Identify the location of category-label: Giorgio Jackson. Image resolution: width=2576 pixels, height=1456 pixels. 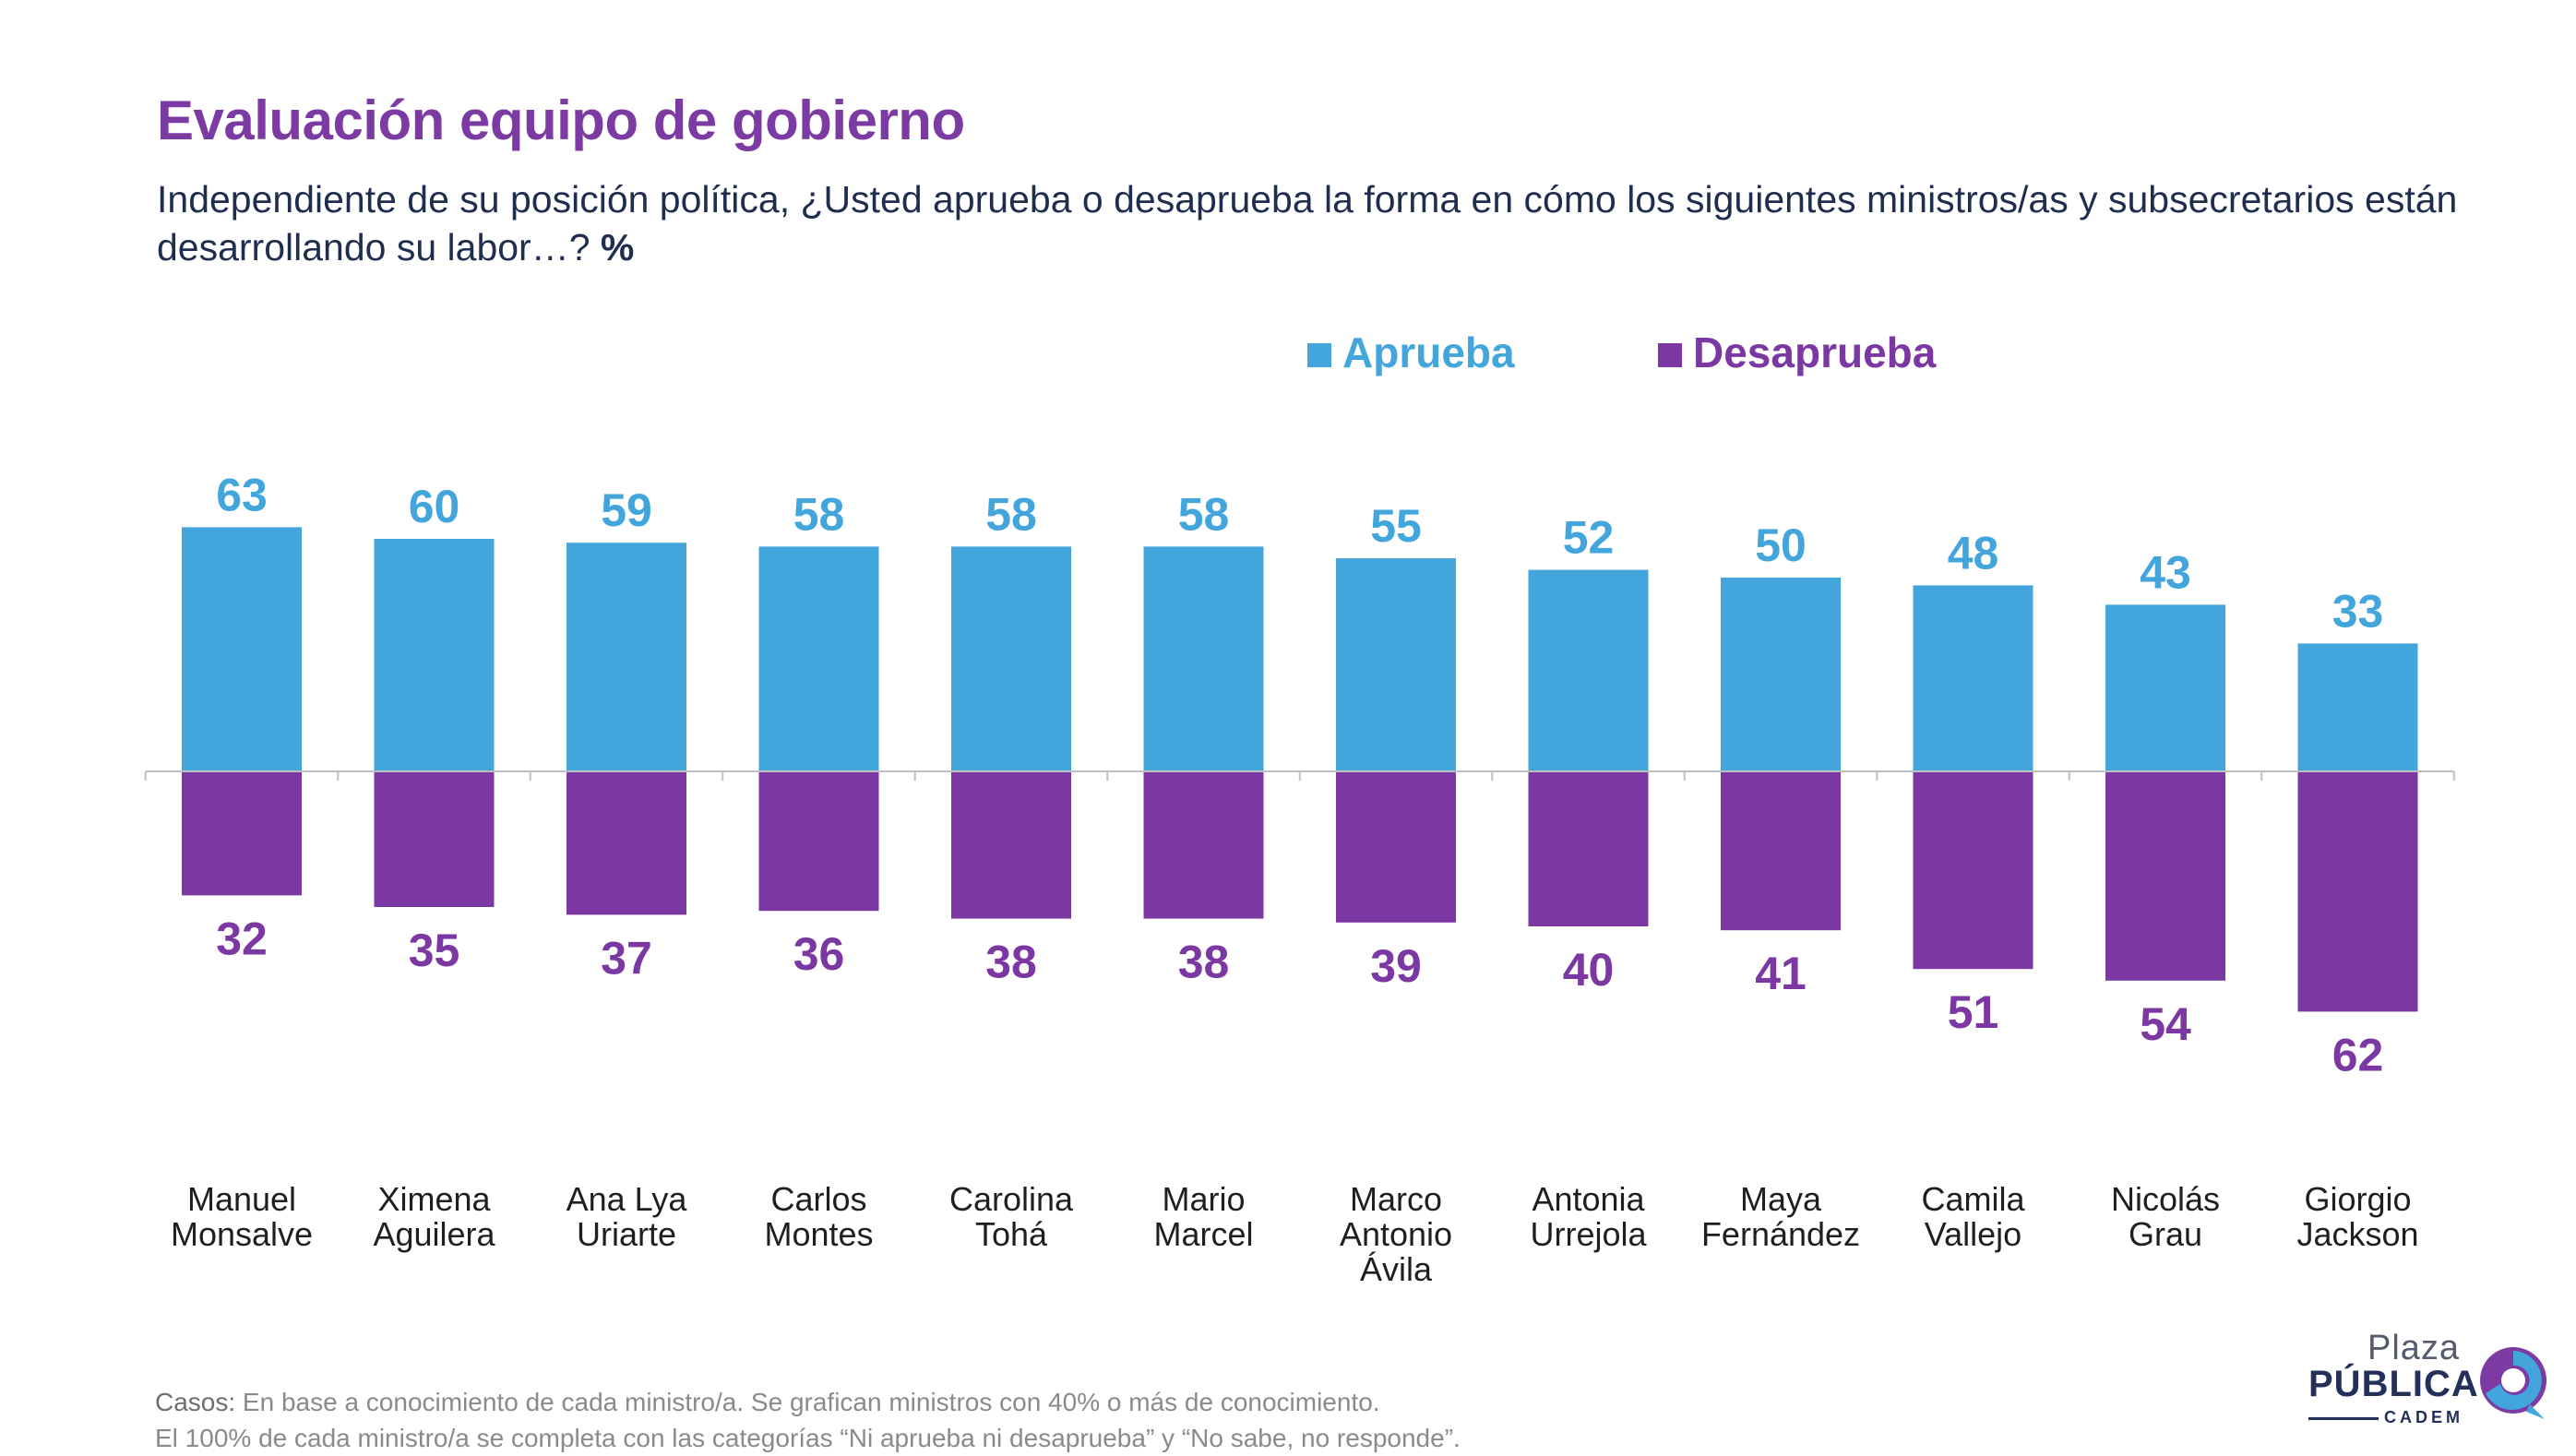
(2357, 1216).